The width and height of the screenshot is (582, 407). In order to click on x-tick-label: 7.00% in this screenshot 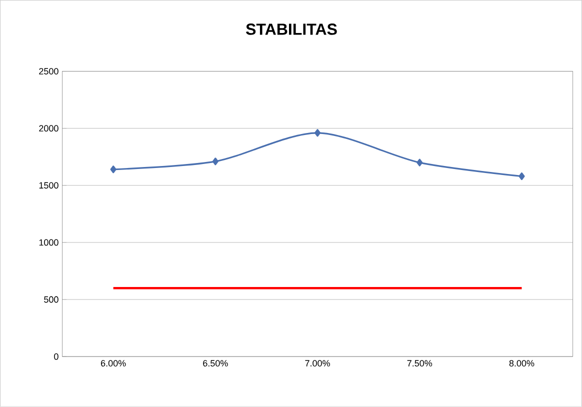, I will do `click(317, 363)`.